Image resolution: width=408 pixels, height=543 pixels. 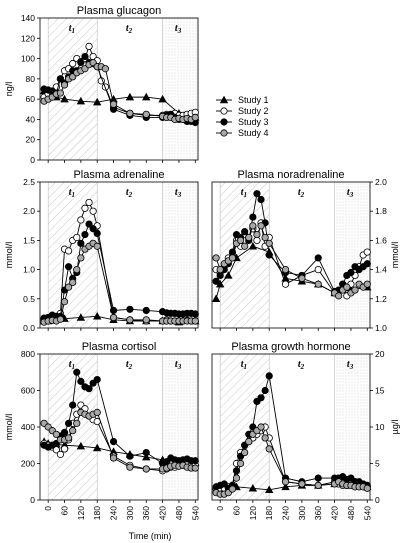 I want to click on y-tick-label: 0.5, so click(x=29, y=299).